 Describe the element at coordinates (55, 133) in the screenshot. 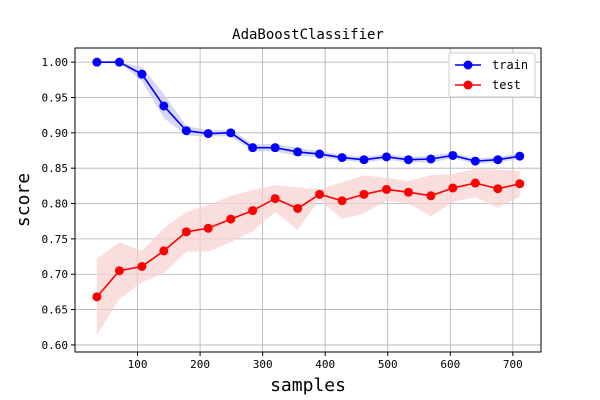

I see `y-tick-label: 0.90` at that location.